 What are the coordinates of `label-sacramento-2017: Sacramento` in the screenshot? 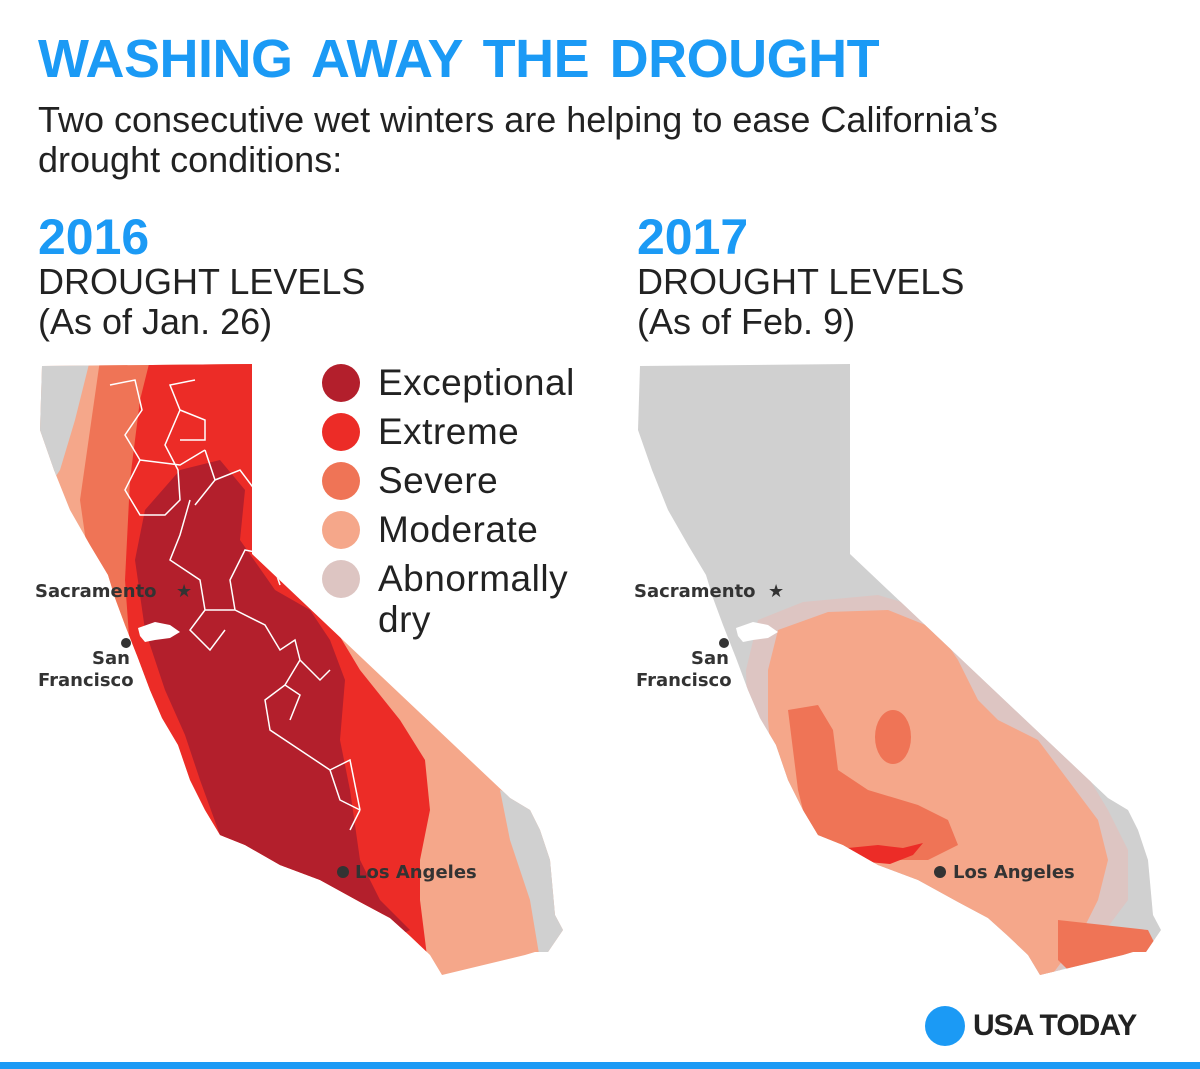 It's located at (695, 591).